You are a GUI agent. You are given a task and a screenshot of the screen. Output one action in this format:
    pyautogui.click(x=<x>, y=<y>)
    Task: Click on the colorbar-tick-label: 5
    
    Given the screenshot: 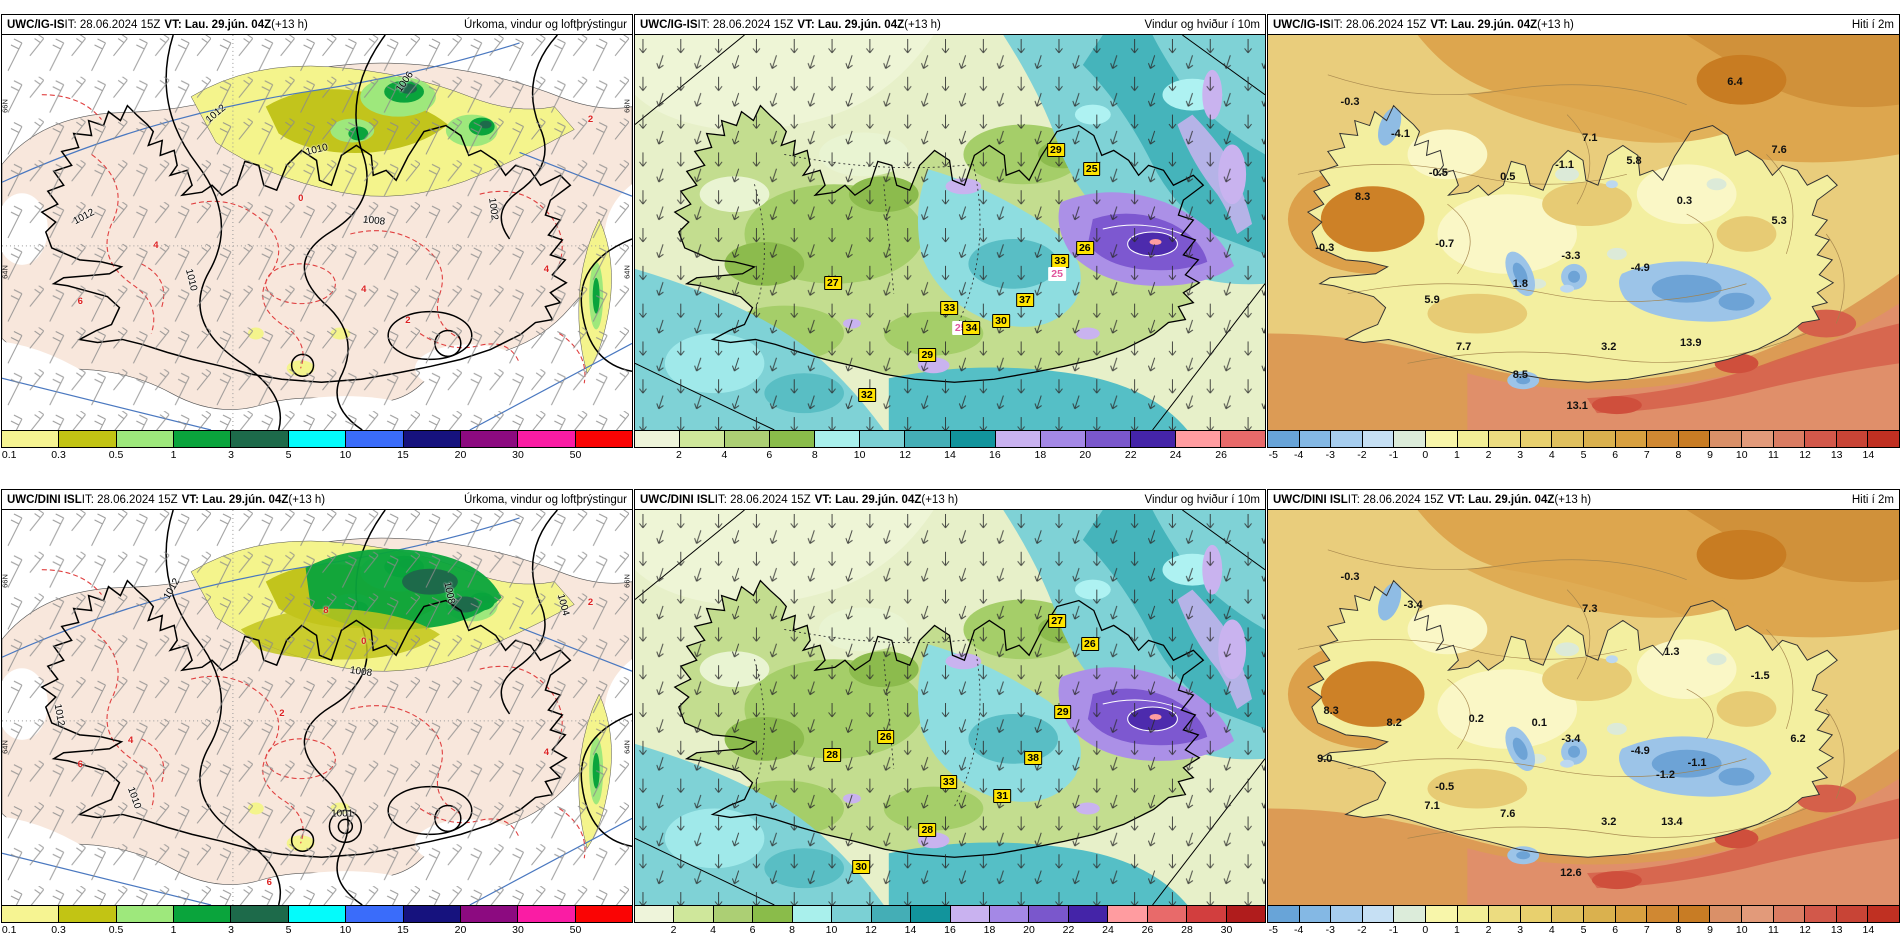 What is the action you would take?
    pyautogui.click(x=1583, y=455)
    